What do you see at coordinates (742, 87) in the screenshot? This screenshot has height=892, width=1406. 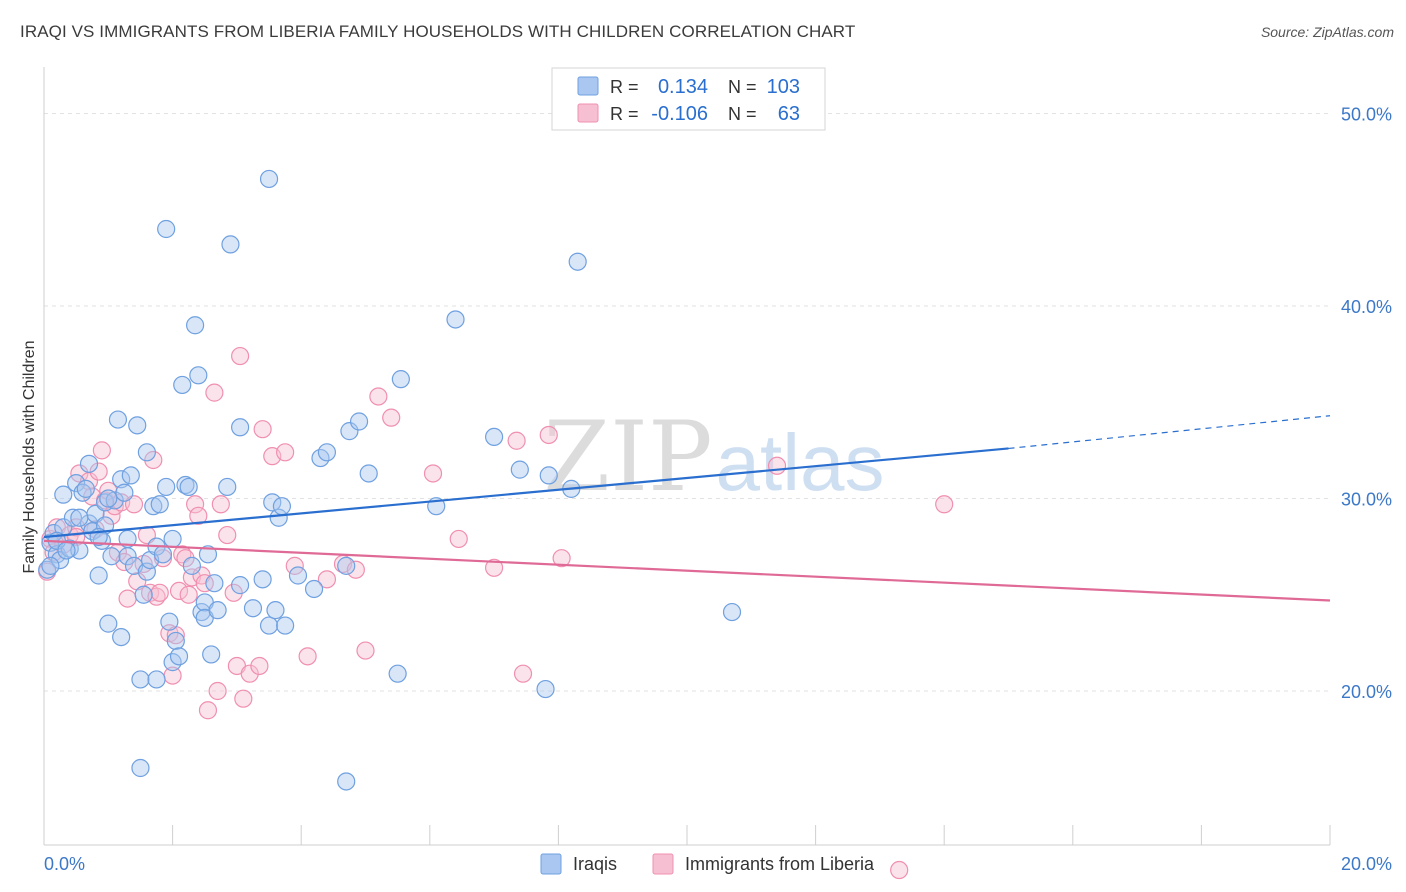 I see `stats-n-label-iraqi: N =` at bounding box center [742, 87].